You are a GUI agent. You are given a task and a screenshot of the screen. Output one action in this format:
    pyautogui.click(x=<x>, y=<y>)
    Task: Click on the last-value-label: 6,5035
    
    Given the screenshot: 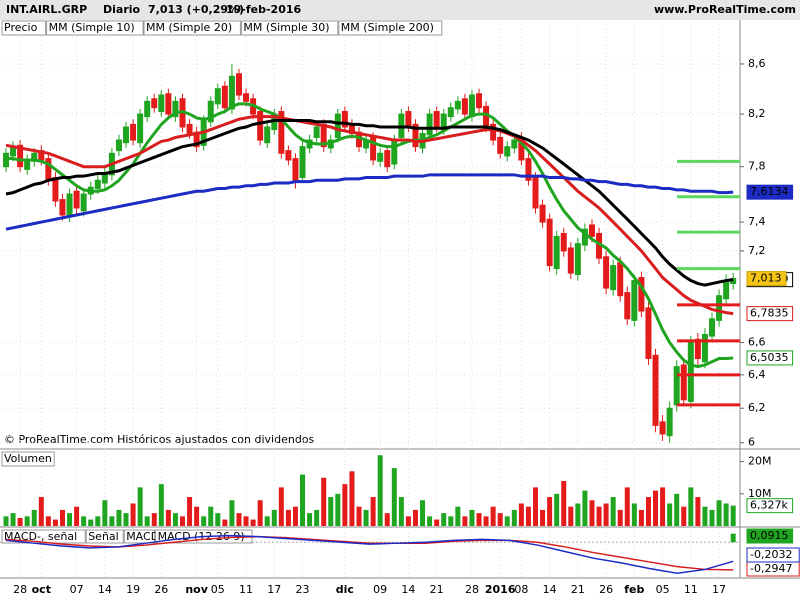 What is the action you would take?
    pyautogui.click(x=769, y=357)
    